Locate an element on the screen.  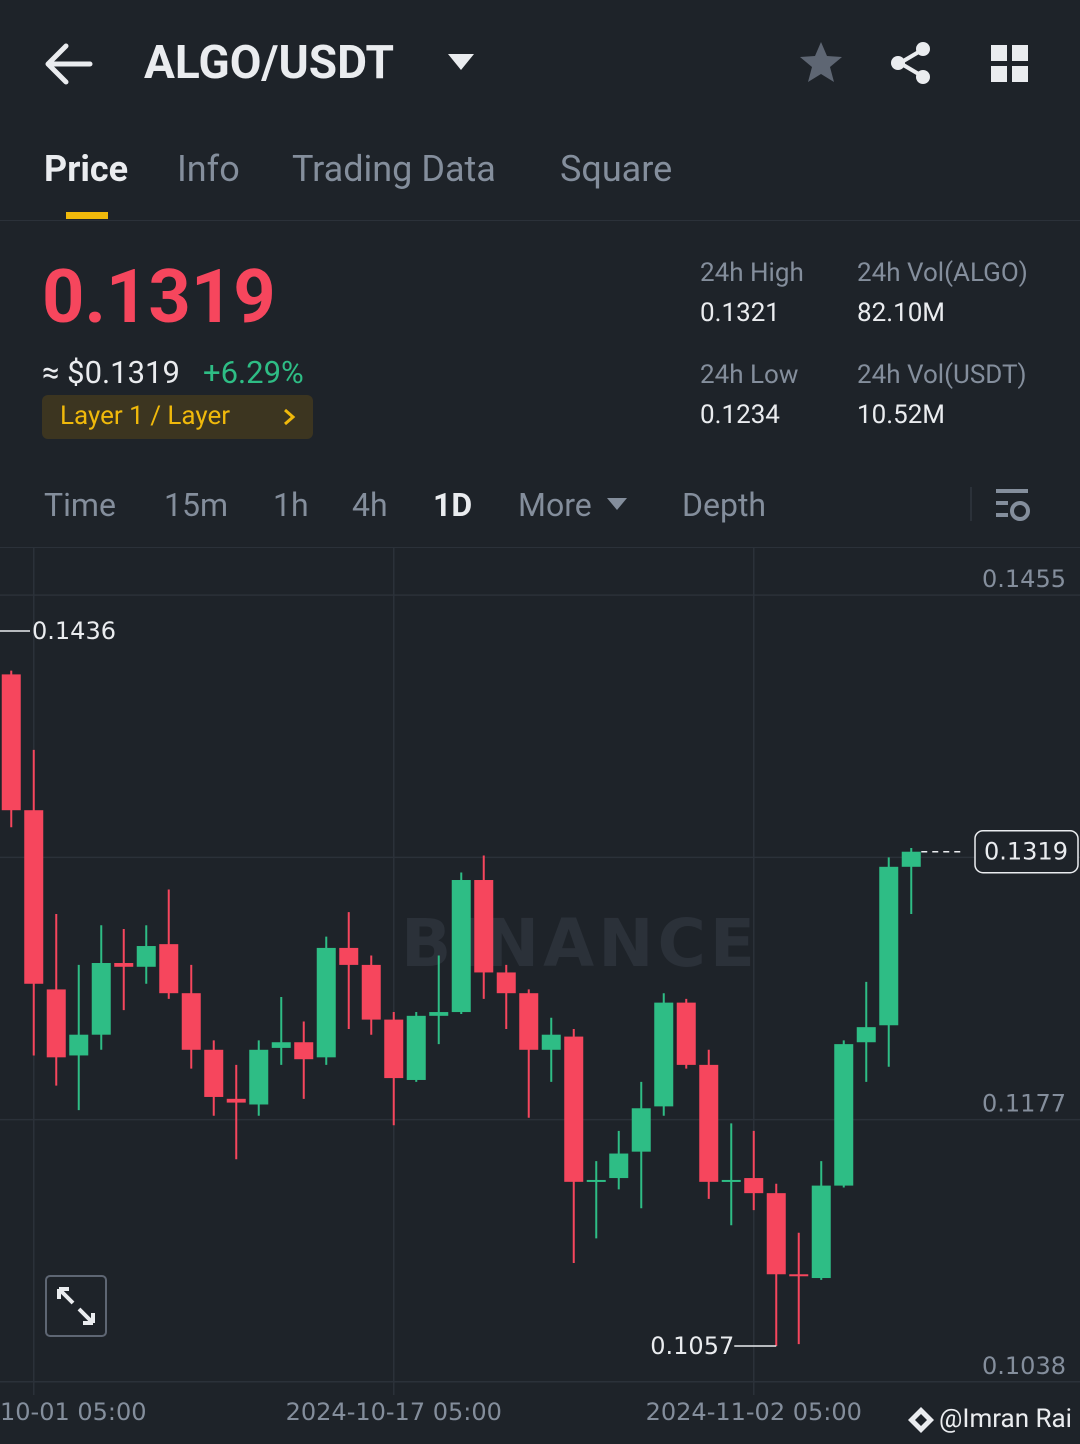
interval-option: 15m is located at coordinates (196, 505).